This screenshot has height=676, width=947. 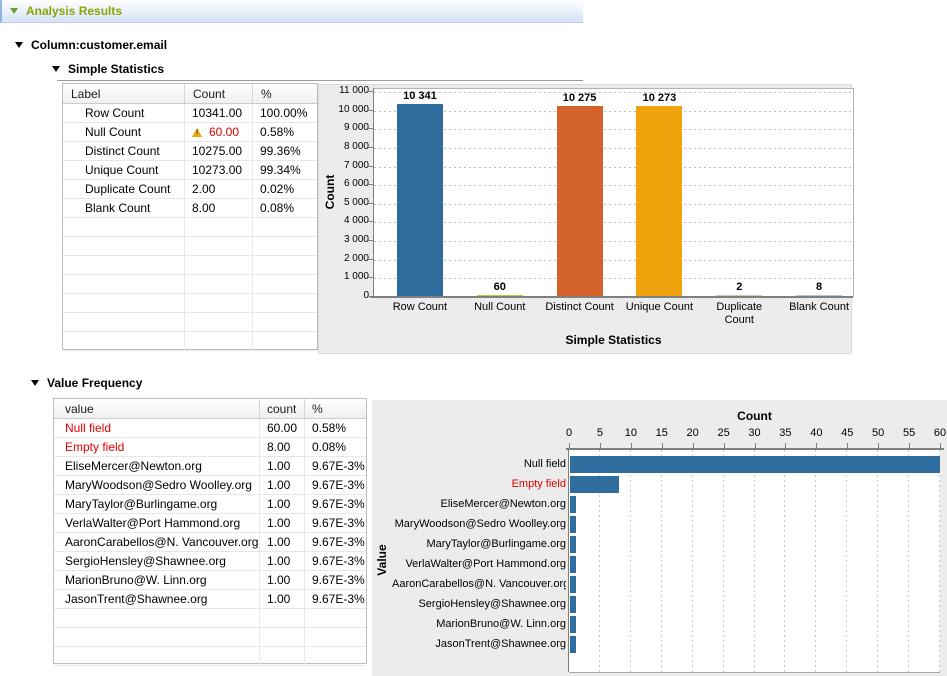 What do you see at coordinates (284, 113) in the screenshot?
I see `cell-text: 100.00%` at bounding box center [284, 113].